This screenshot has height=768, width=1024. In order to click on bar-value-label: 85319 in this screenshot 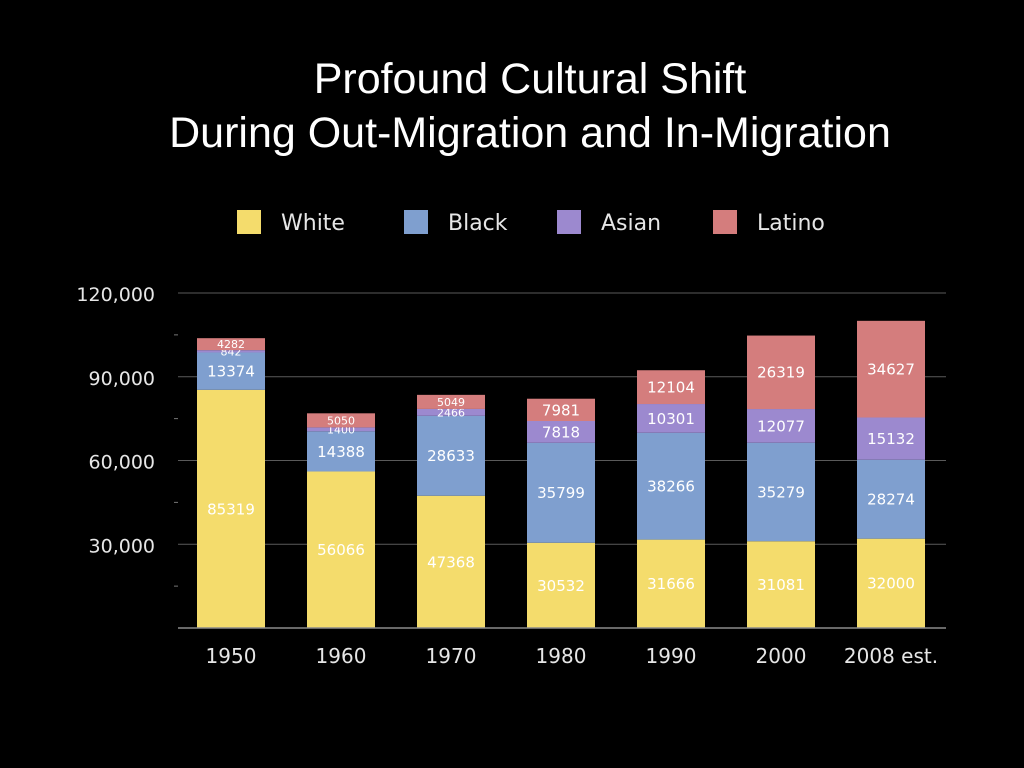, I will do `click(231, 509)`.